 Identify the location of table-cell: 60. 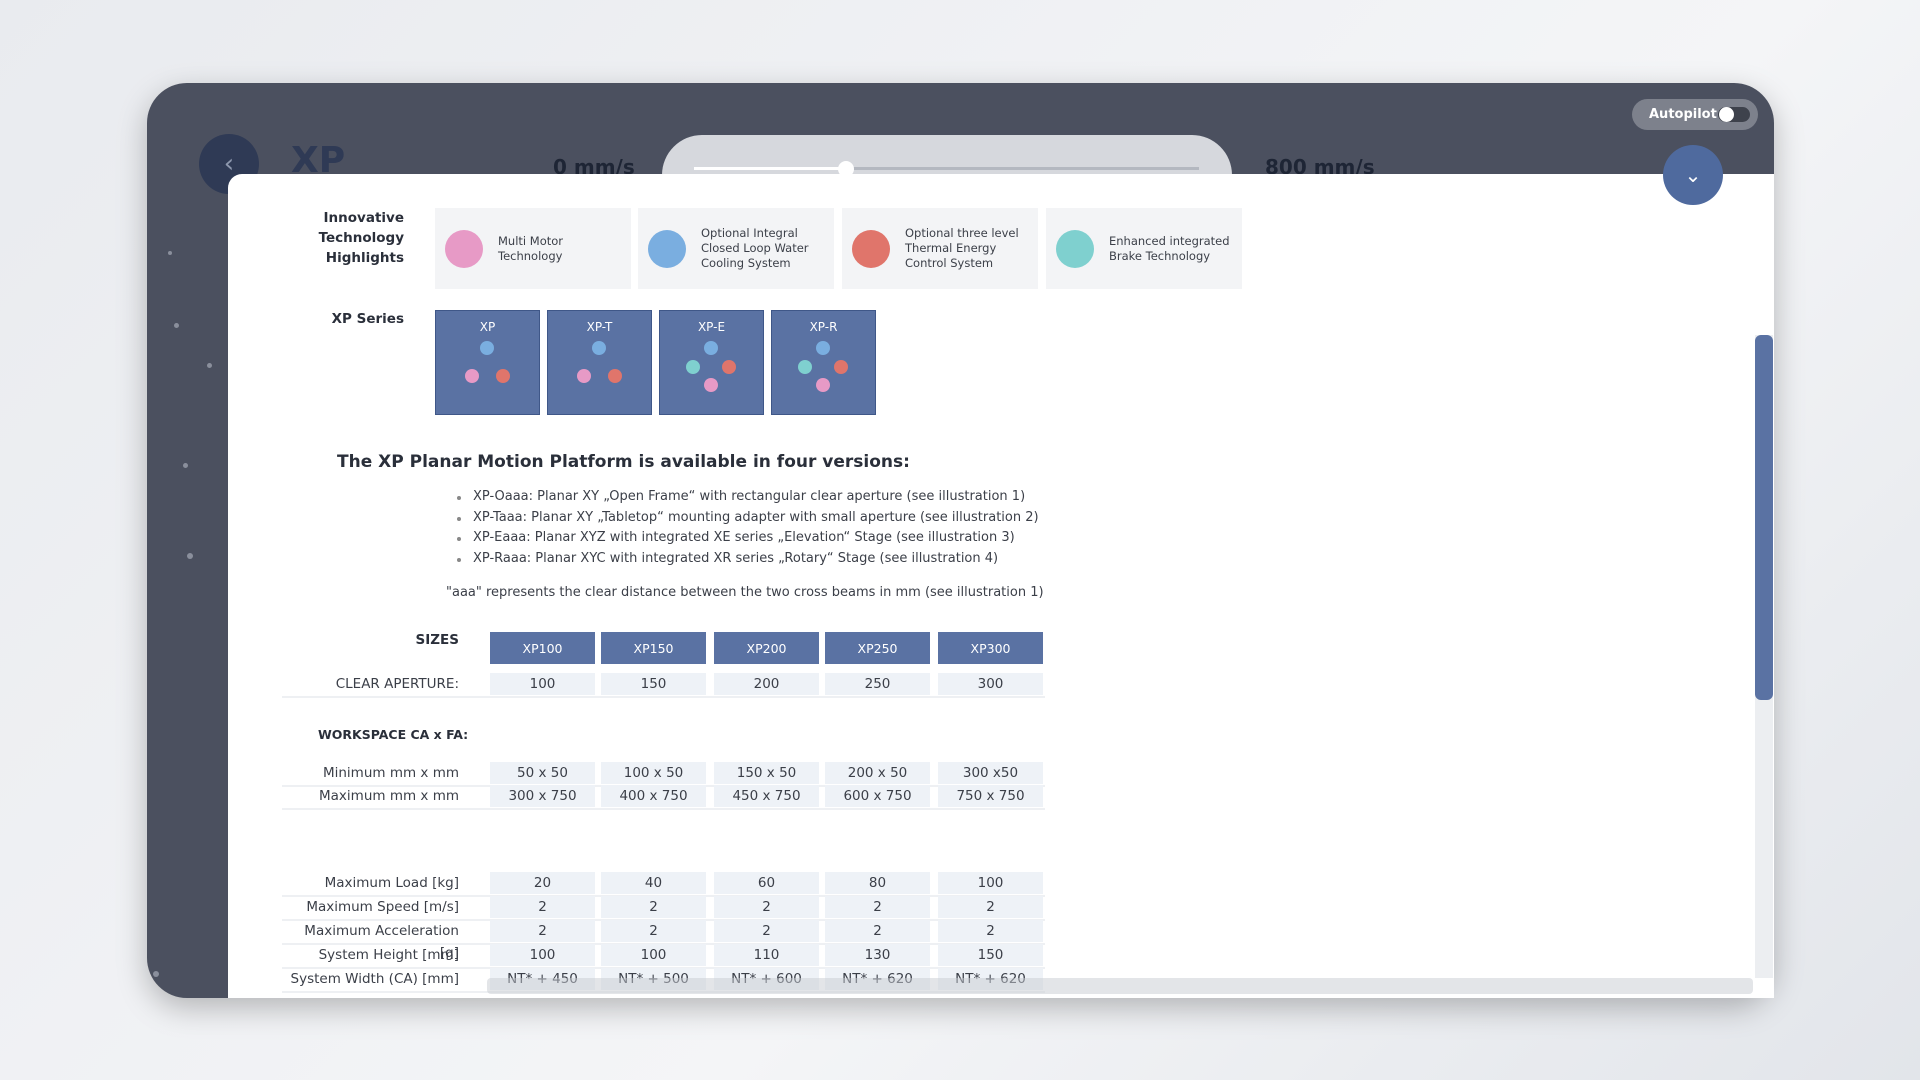
(766, 883).